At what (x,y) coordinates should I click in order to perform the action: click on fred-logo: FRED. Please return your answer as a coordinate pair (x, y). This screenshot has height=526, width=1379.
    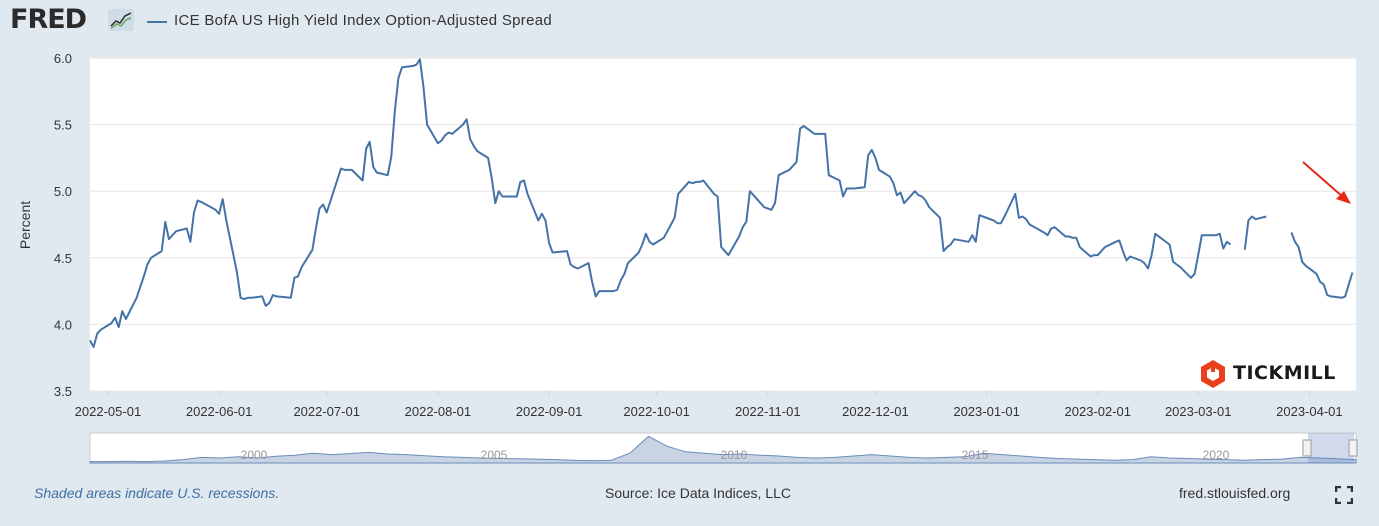
    Looking at the image, I should click on (48, 19).